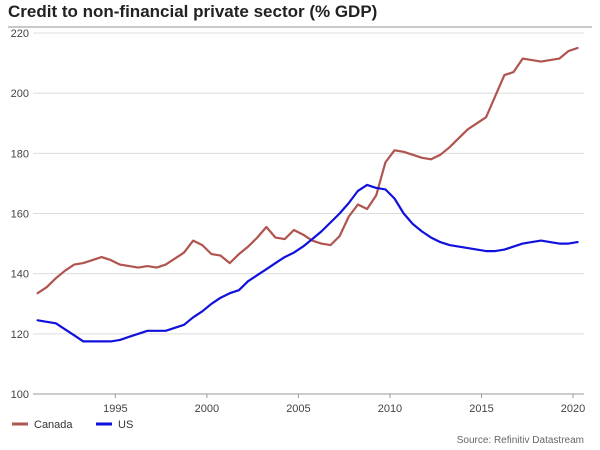 The width and height of the screenshot is (600, 450). What do you see at coordinates (53, 425) in the screenshot?
I see `legend-label: Canada` at bounding box center [53, 425].